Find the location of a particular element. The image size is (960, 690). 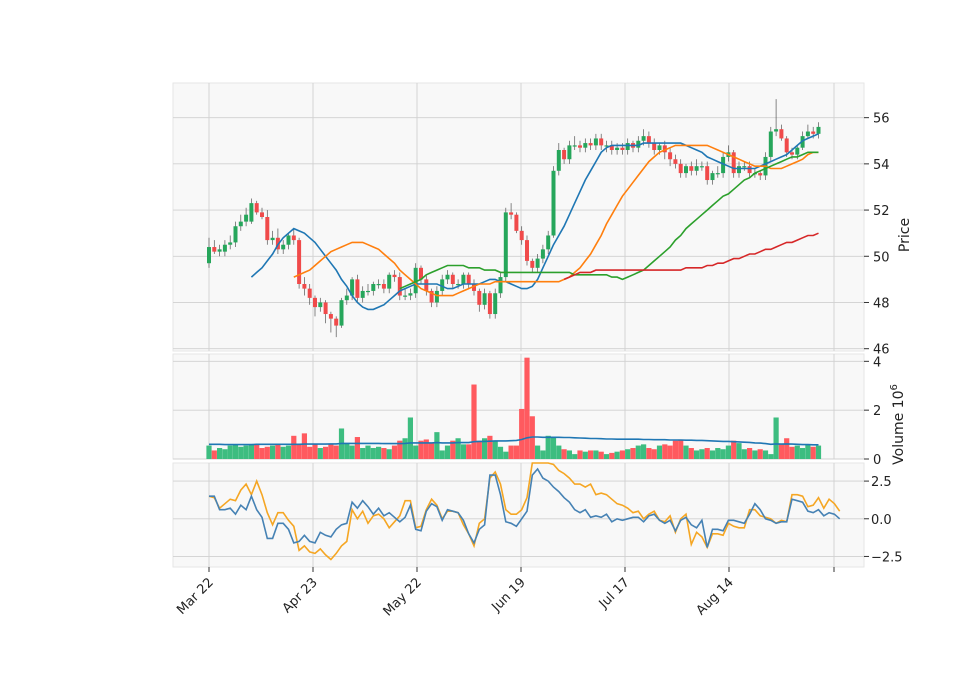

volume-tick-label: 0 is located at coordinates (877, 460).